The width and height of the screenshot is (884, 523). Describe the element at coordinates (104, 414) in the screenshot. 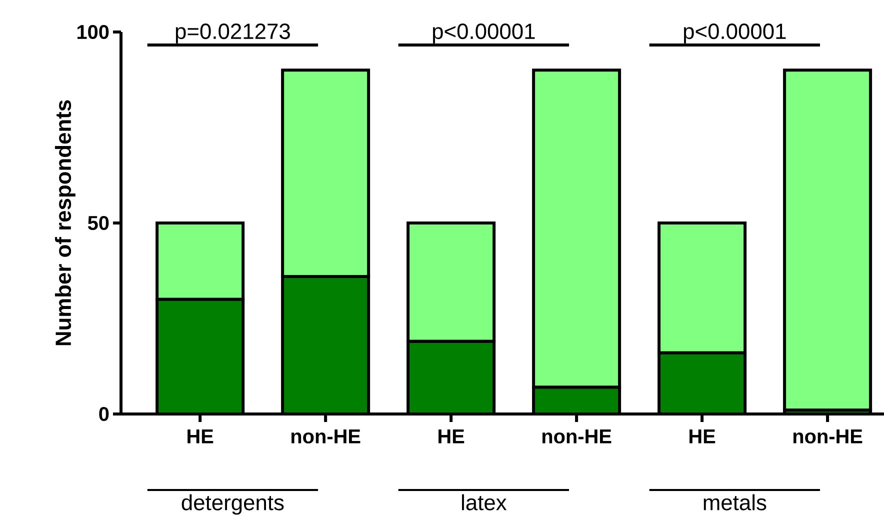

I see `y-tick-label: 0` at that location.